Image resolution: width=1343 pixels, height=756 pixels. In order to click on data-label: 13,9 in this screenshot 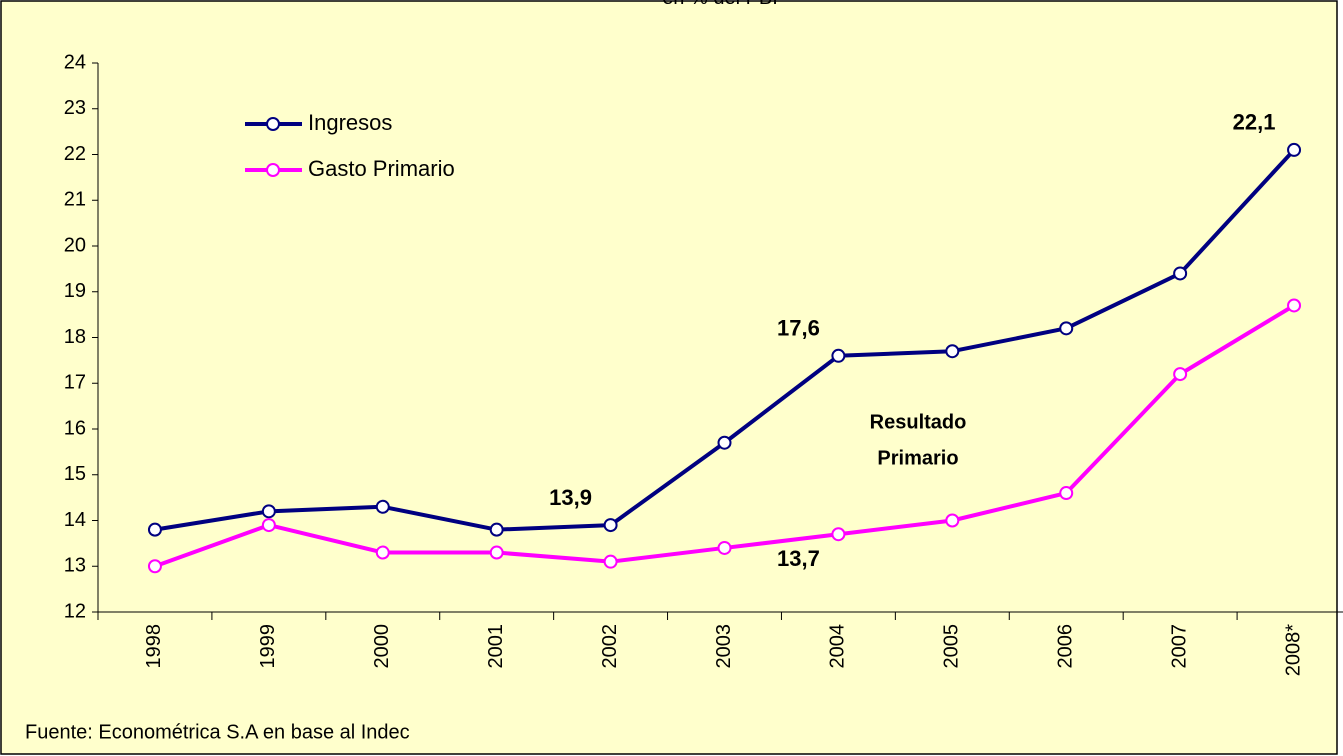, I will do `click(570, 497)`.